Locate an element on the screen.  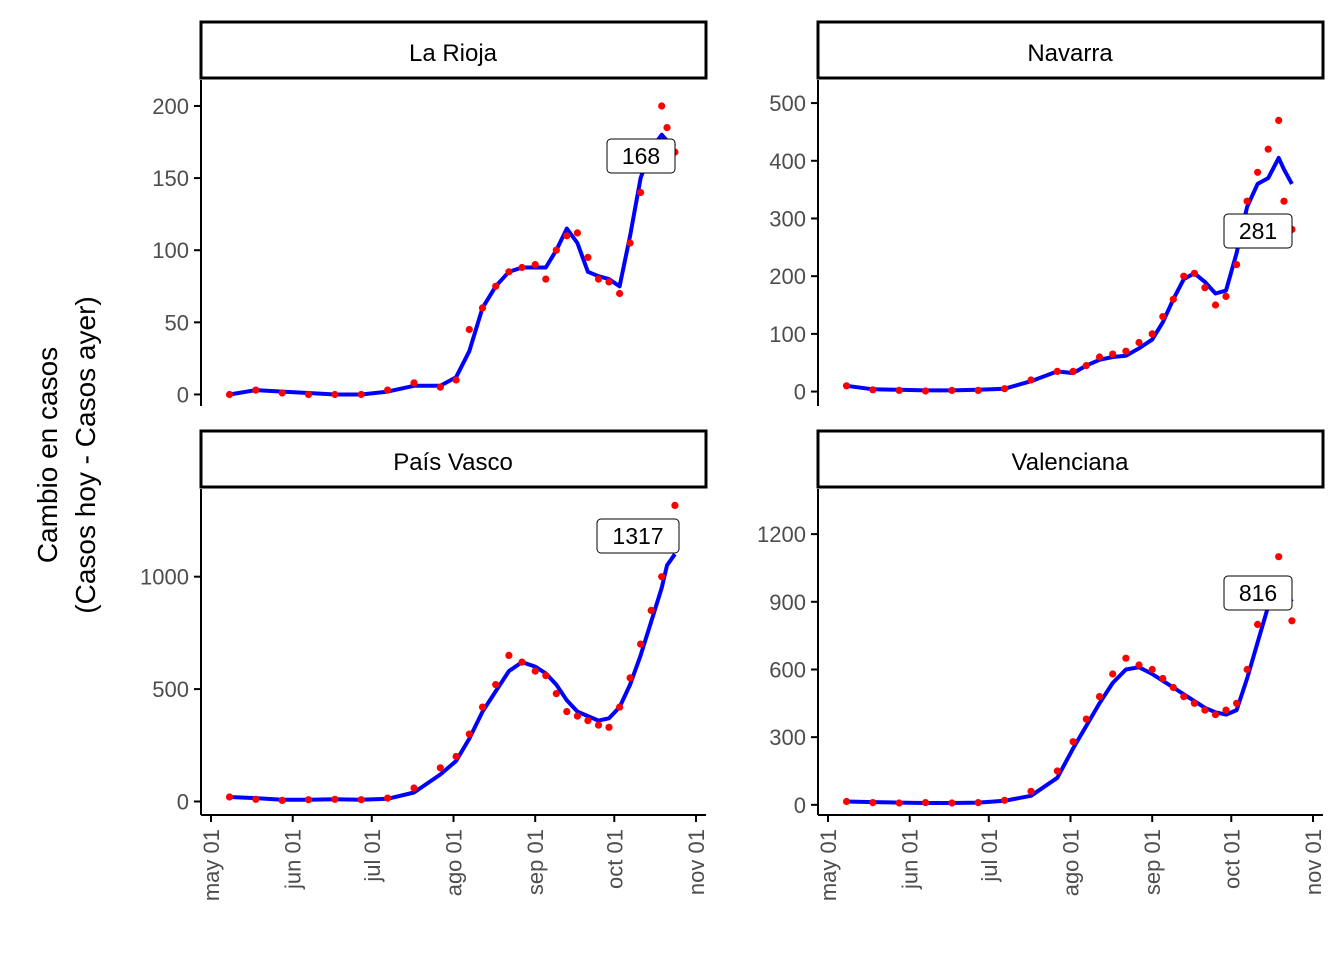
y-axis: 0 100 200 300 400 500 is located at coordinates (793, 248).